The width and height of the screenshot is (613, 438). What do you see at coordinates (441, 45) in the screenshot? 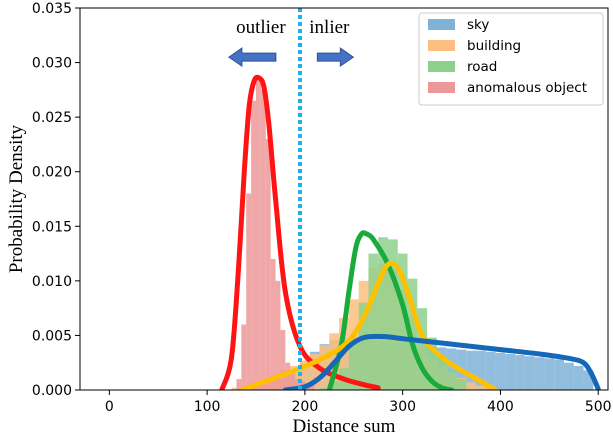
I see `legend-swatch-building` at bounding box center [441, 45].